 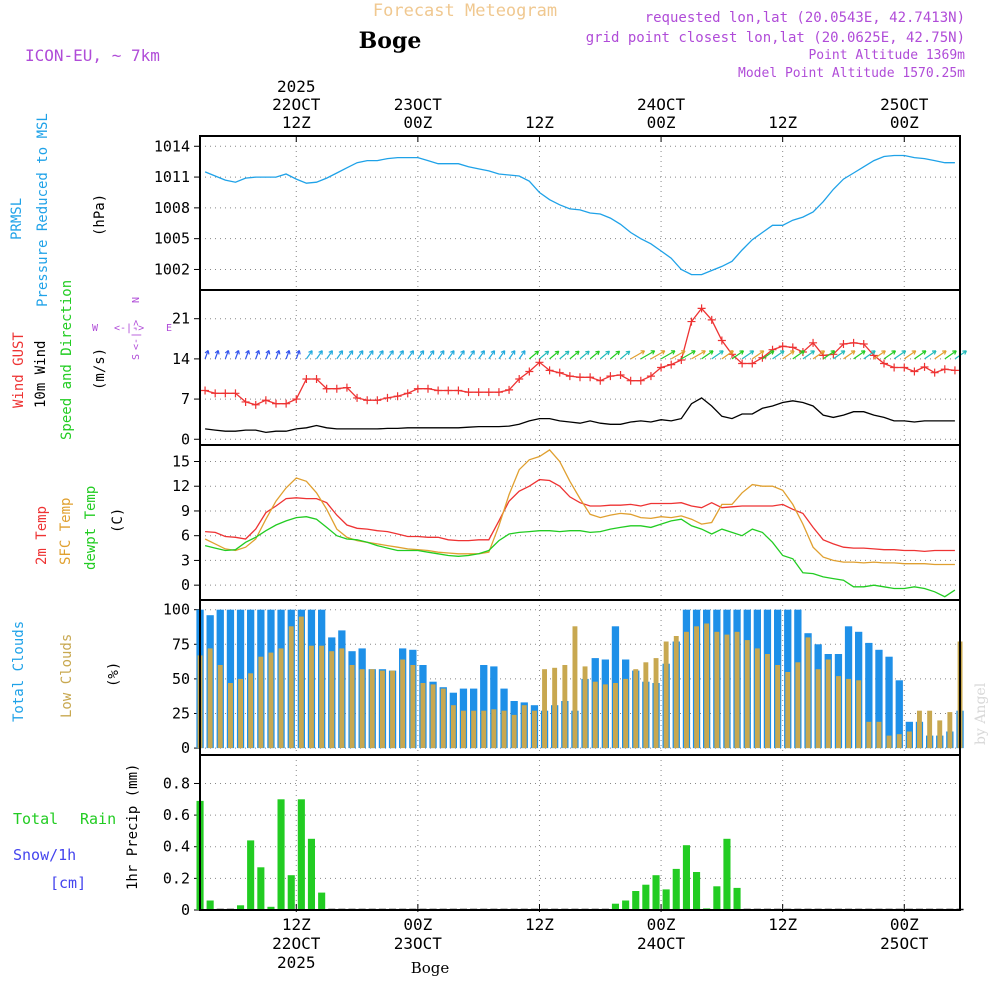 I want to click on requested-coords: requested lon,lat (20.0543E, 42.7413N), so click(x=805, y=18).